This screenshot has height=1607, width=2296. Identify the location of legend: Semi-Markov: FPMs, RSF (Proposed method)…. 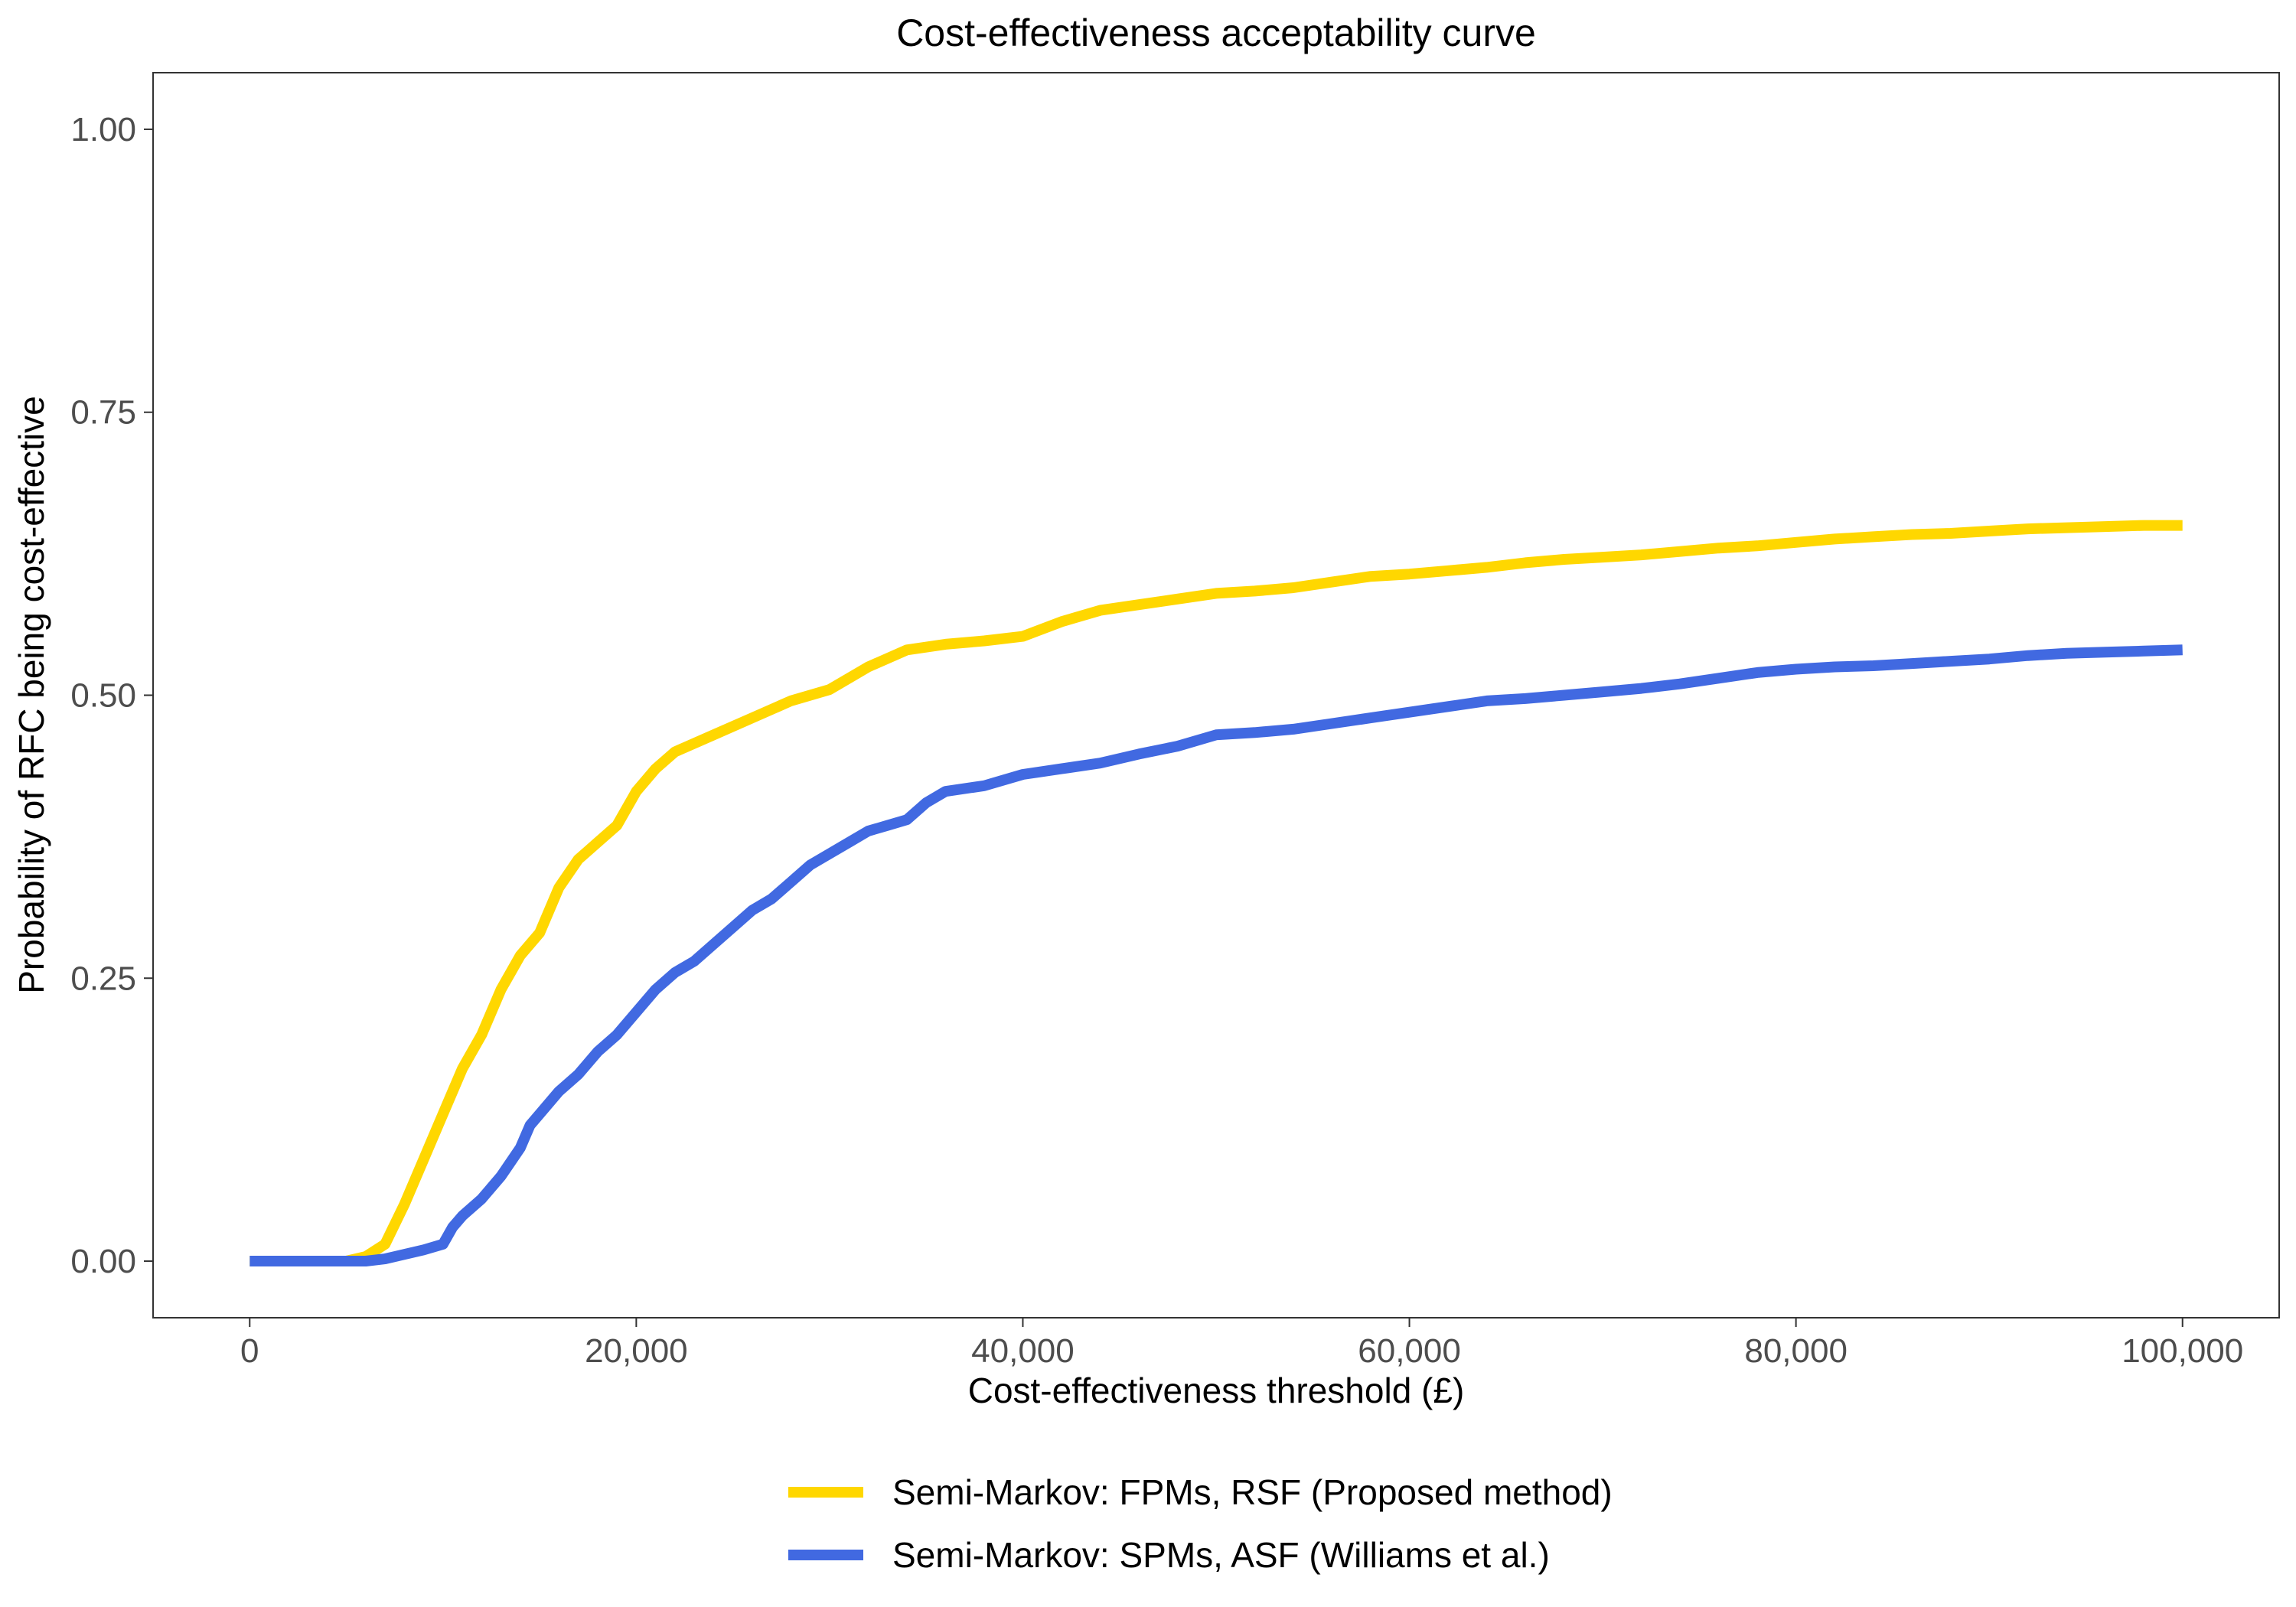
(1200, 1523).